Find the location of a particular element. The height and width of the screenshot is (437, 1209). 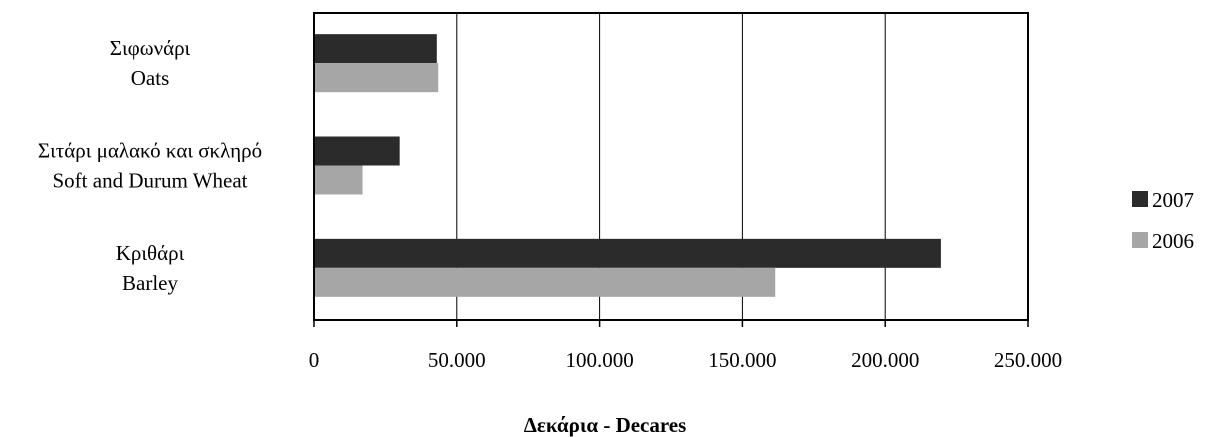

x-tick-label: 150.000 is located at coordinates (742, 360).